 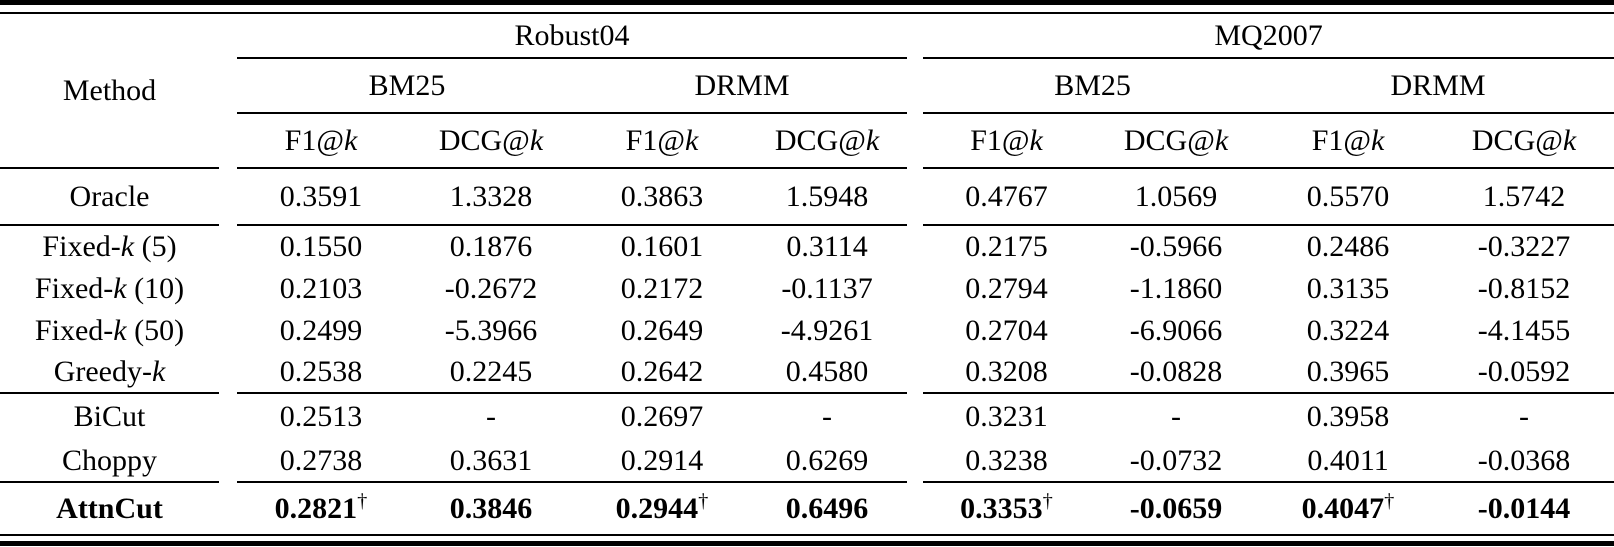 I want to click on value-cell: 1.3328, so click(x=491, y=197).